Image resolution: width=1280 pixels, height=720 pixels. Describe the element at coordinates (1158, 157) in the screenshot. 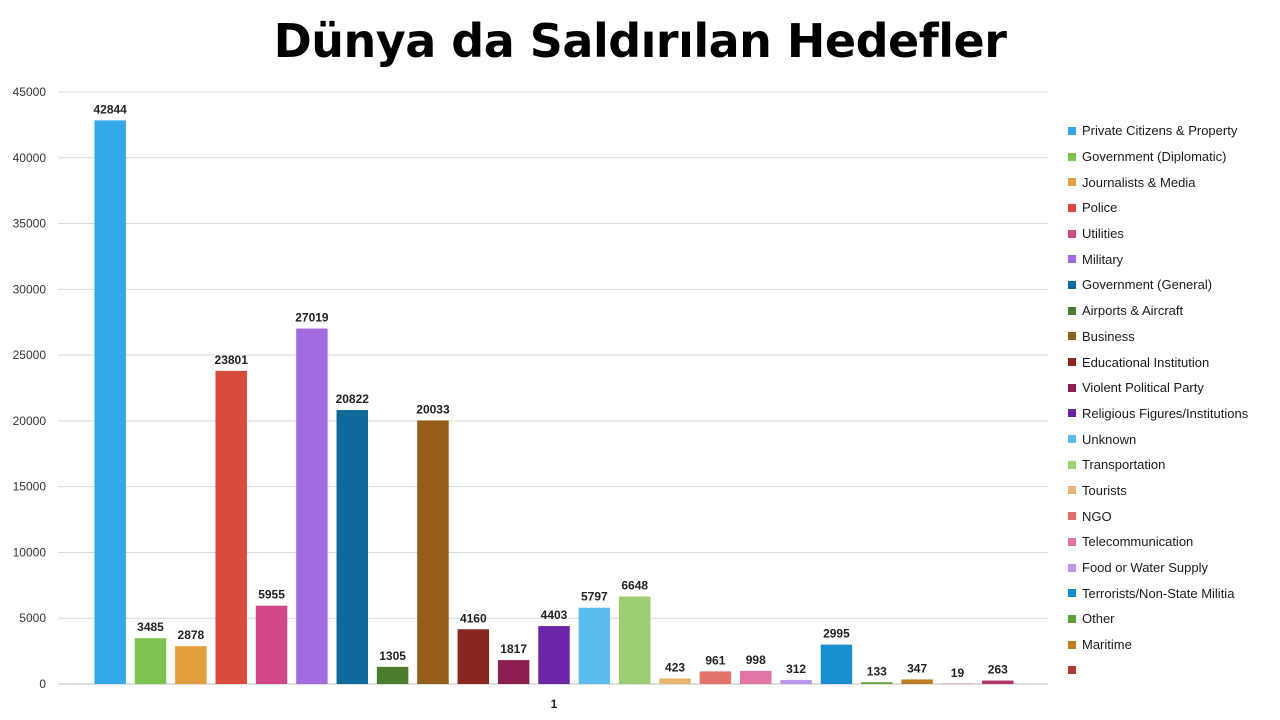

I see `legend-item: Government (Diplomatic)` at that location.